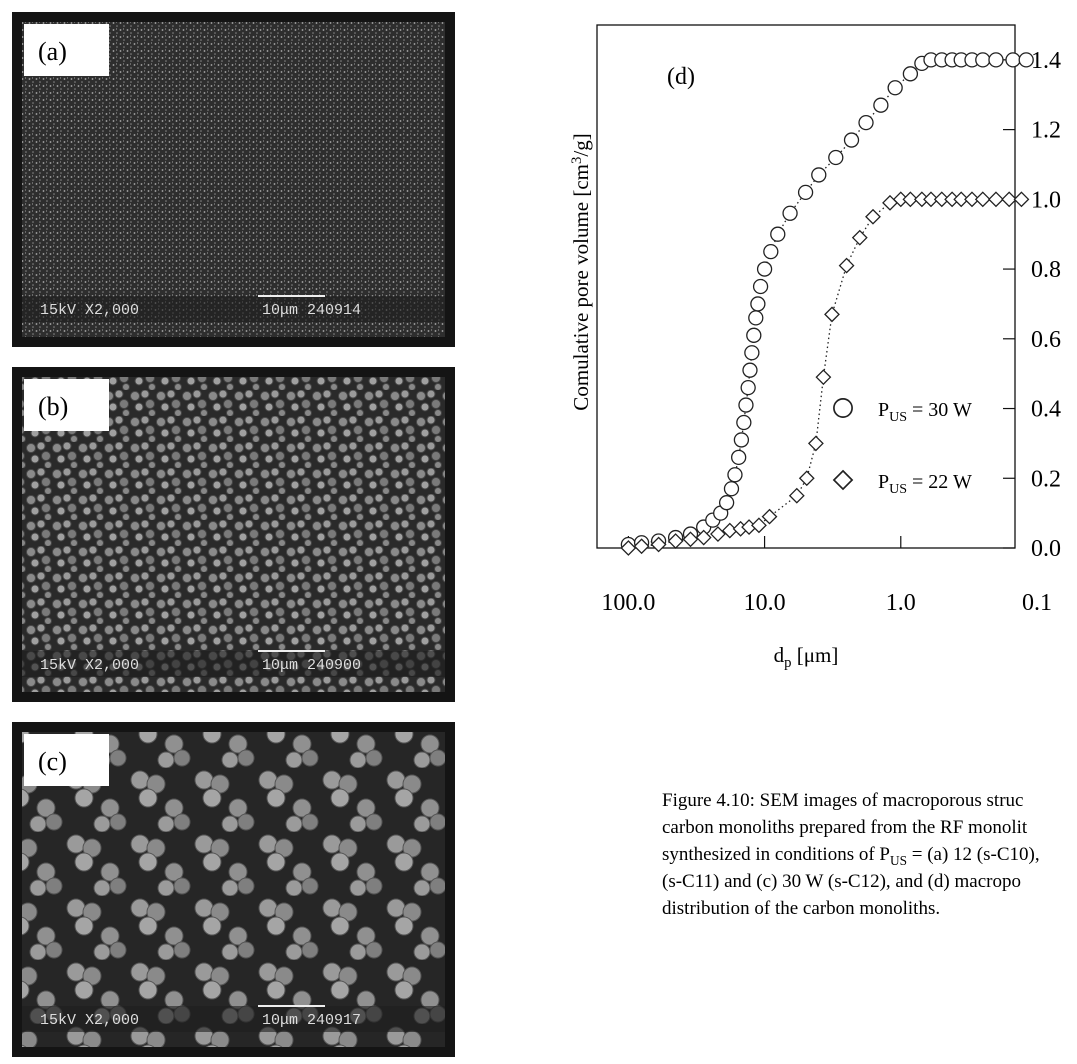  What do you see at coordinates (681, 77) in the screenshot?
I see `panel-label: (d)` at bounding box center [681, 77].